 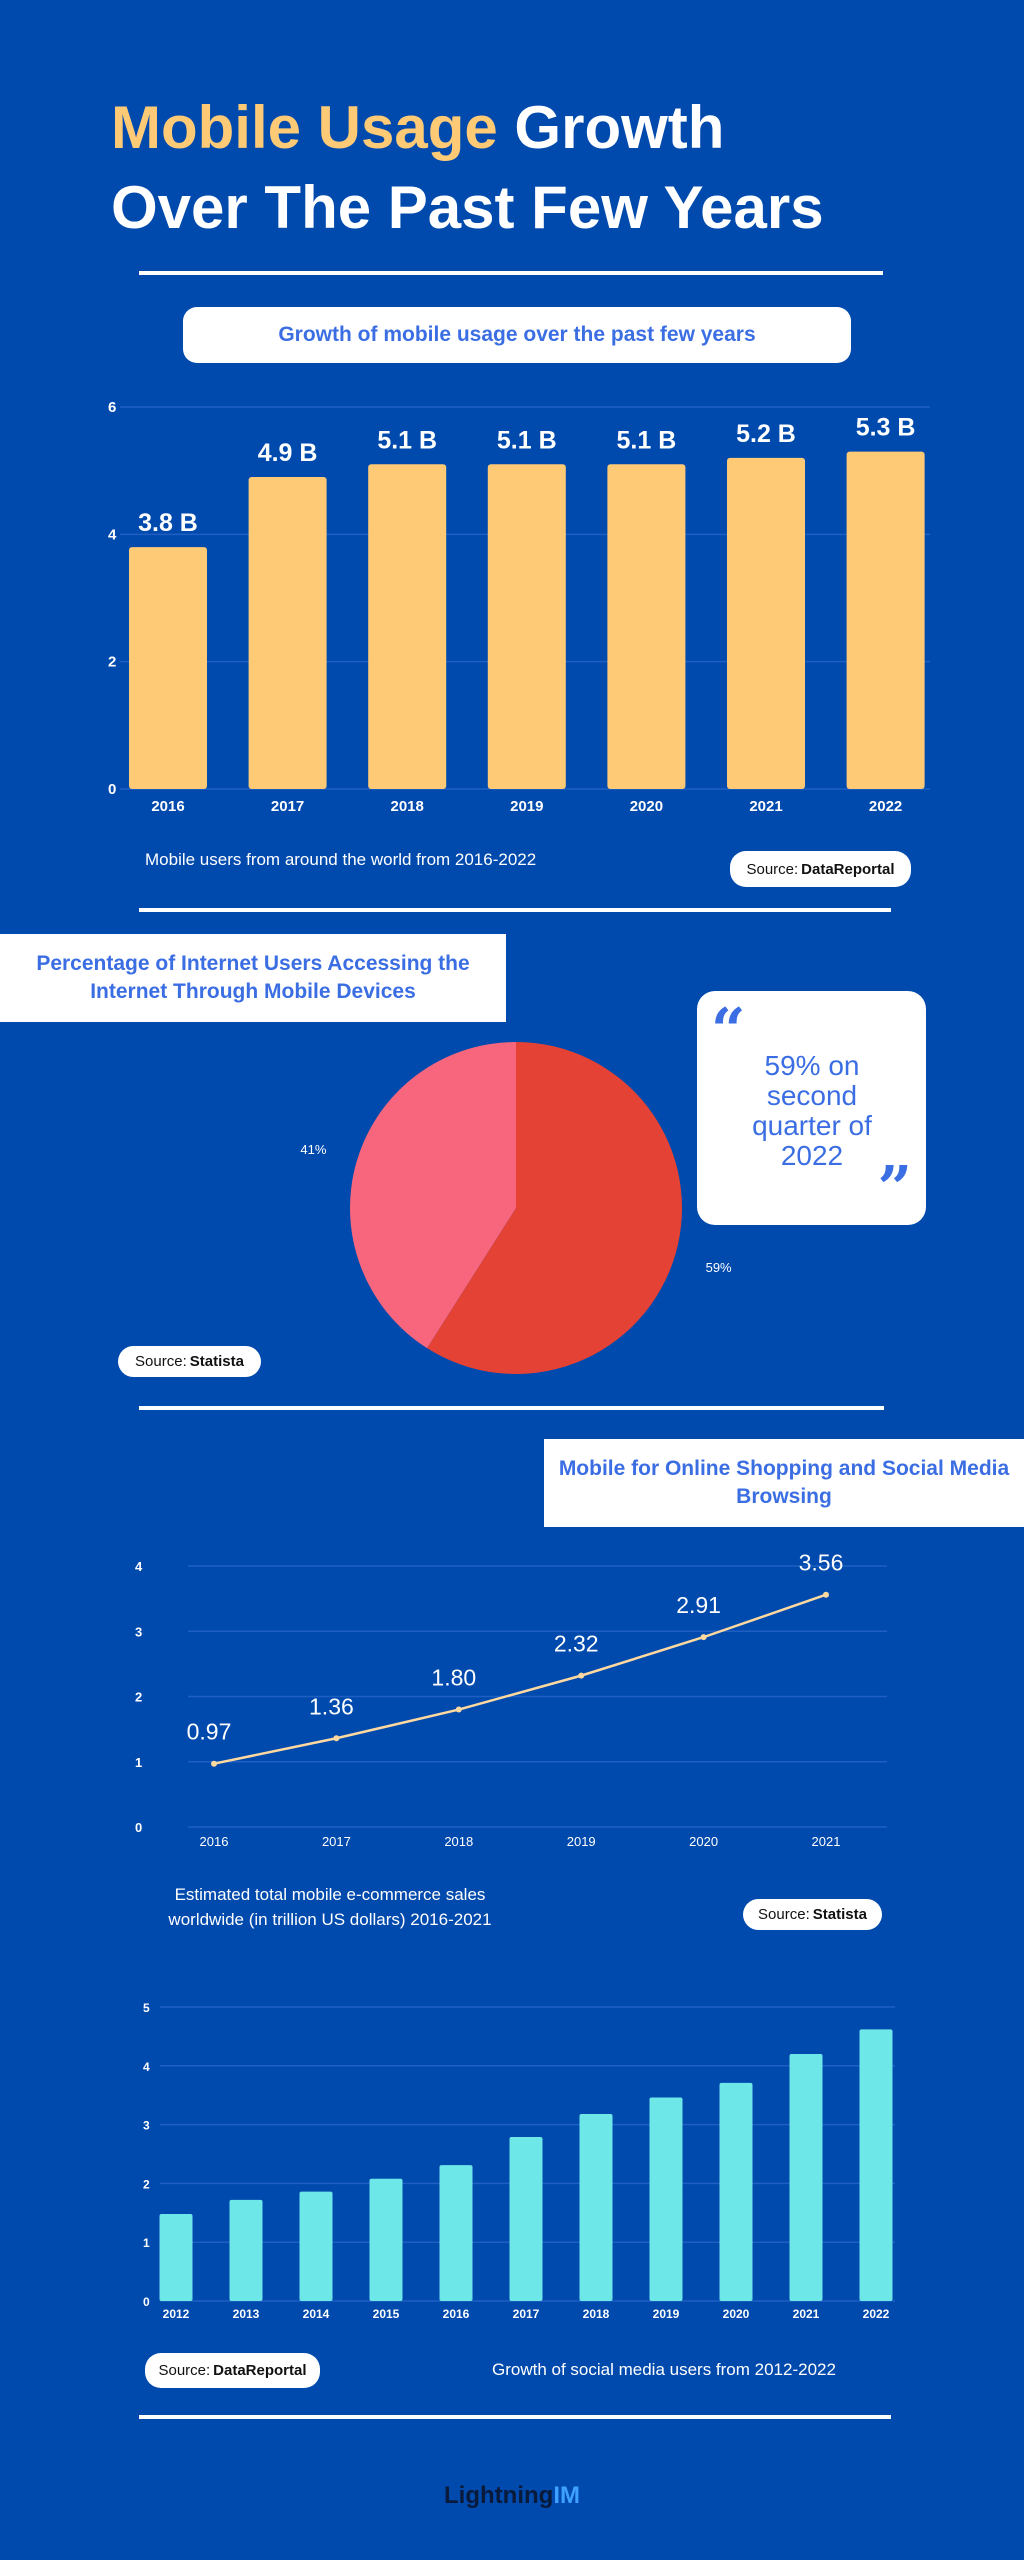 What do you see at coordinates (728, 1031) in the screenshot?
I see `open-quote-icon: “` at bounding box center [728, 1031].